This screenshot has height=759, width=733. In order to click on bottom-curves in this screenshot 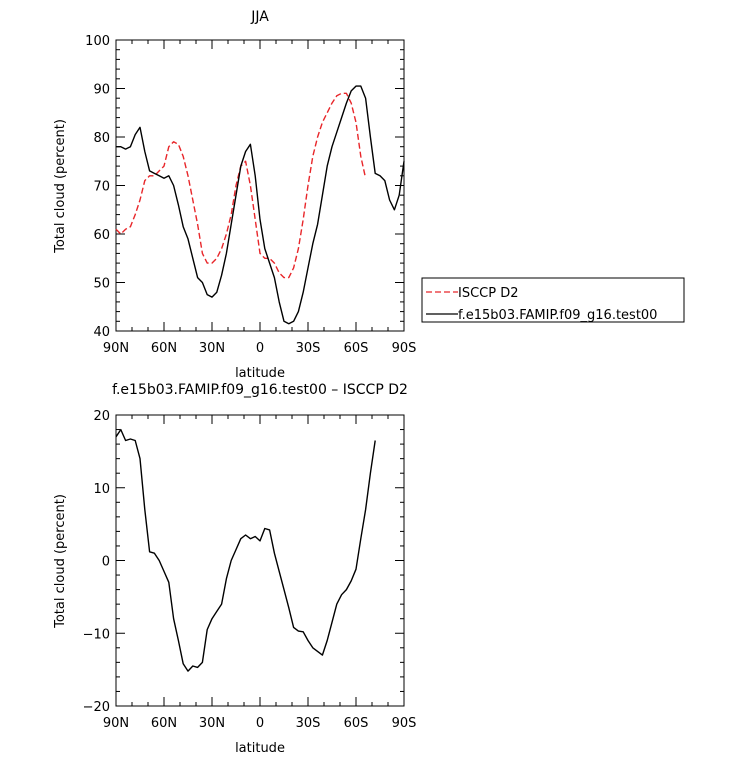, I will do `click(245, 550)`.